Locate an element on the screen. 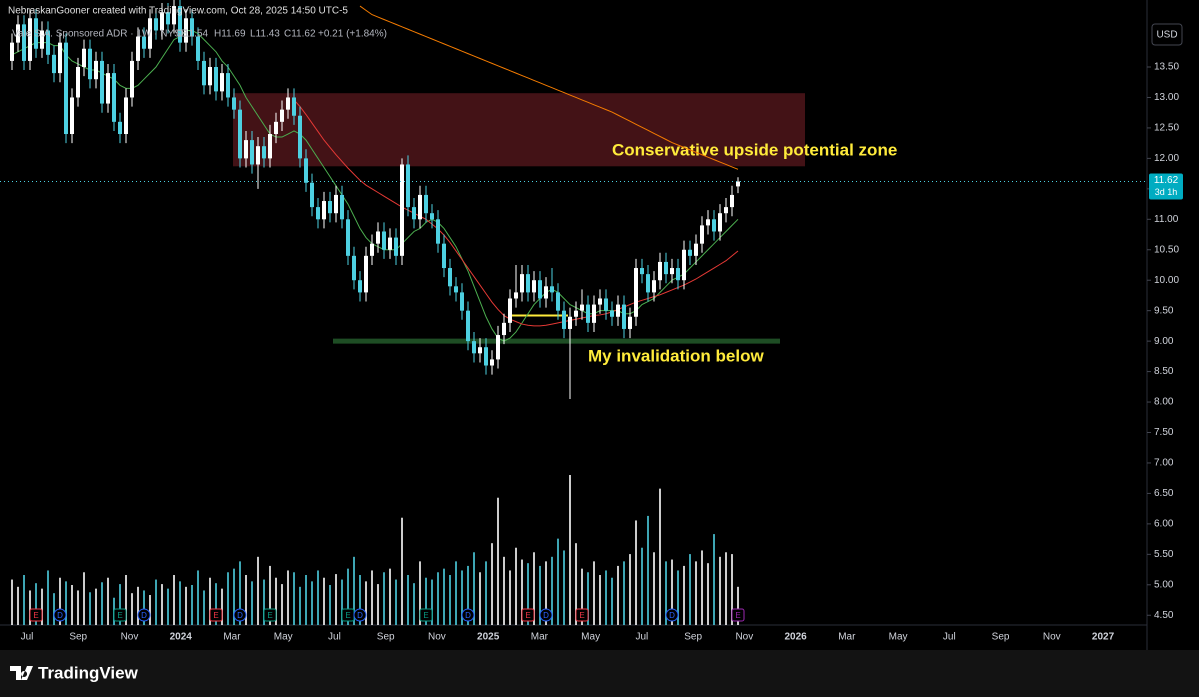 This screenshot has height=697, width=1199. currency-button is located at coordinates (1167, 34).